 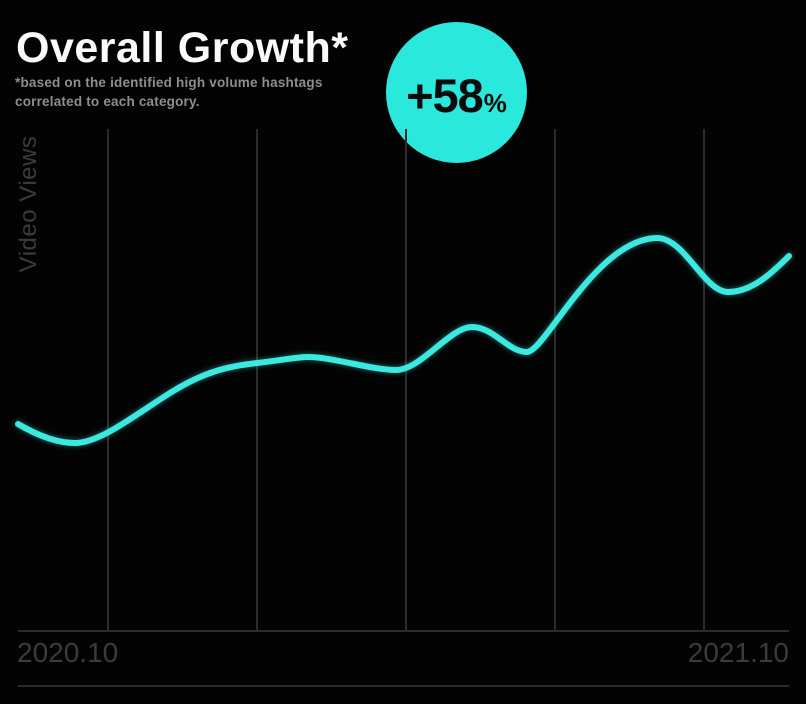 What do you see at coordinates (403, 631) in the screenshot?
I see `x-axis-line` at bounding box center [403, 631].